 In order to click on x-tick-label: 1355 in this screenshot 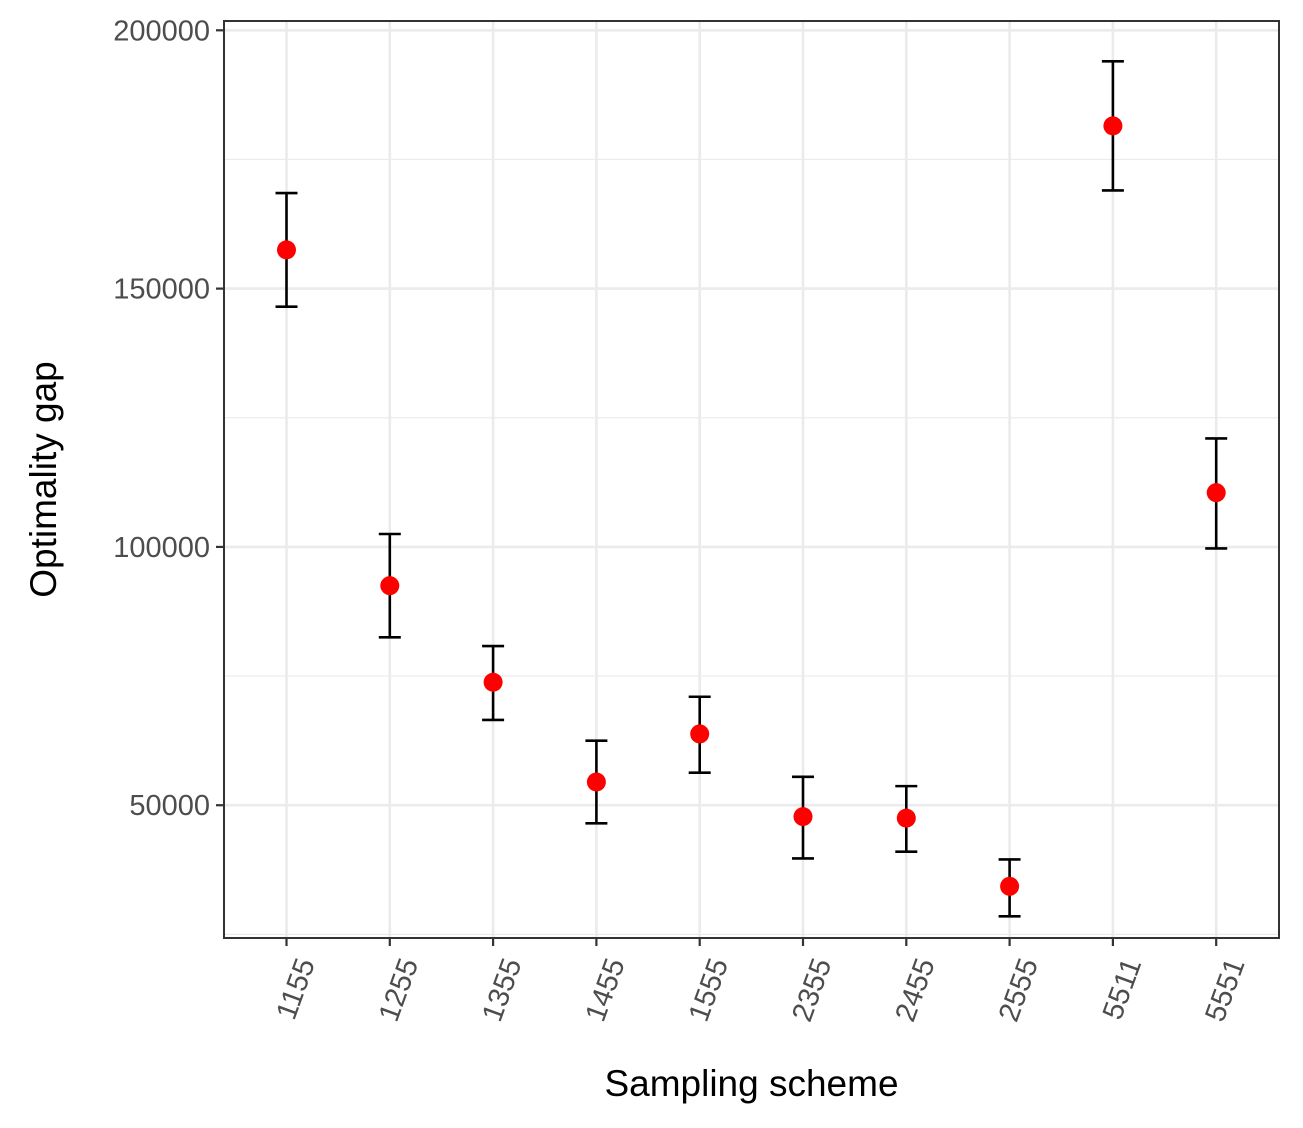, I will do `click(502, 990)`.